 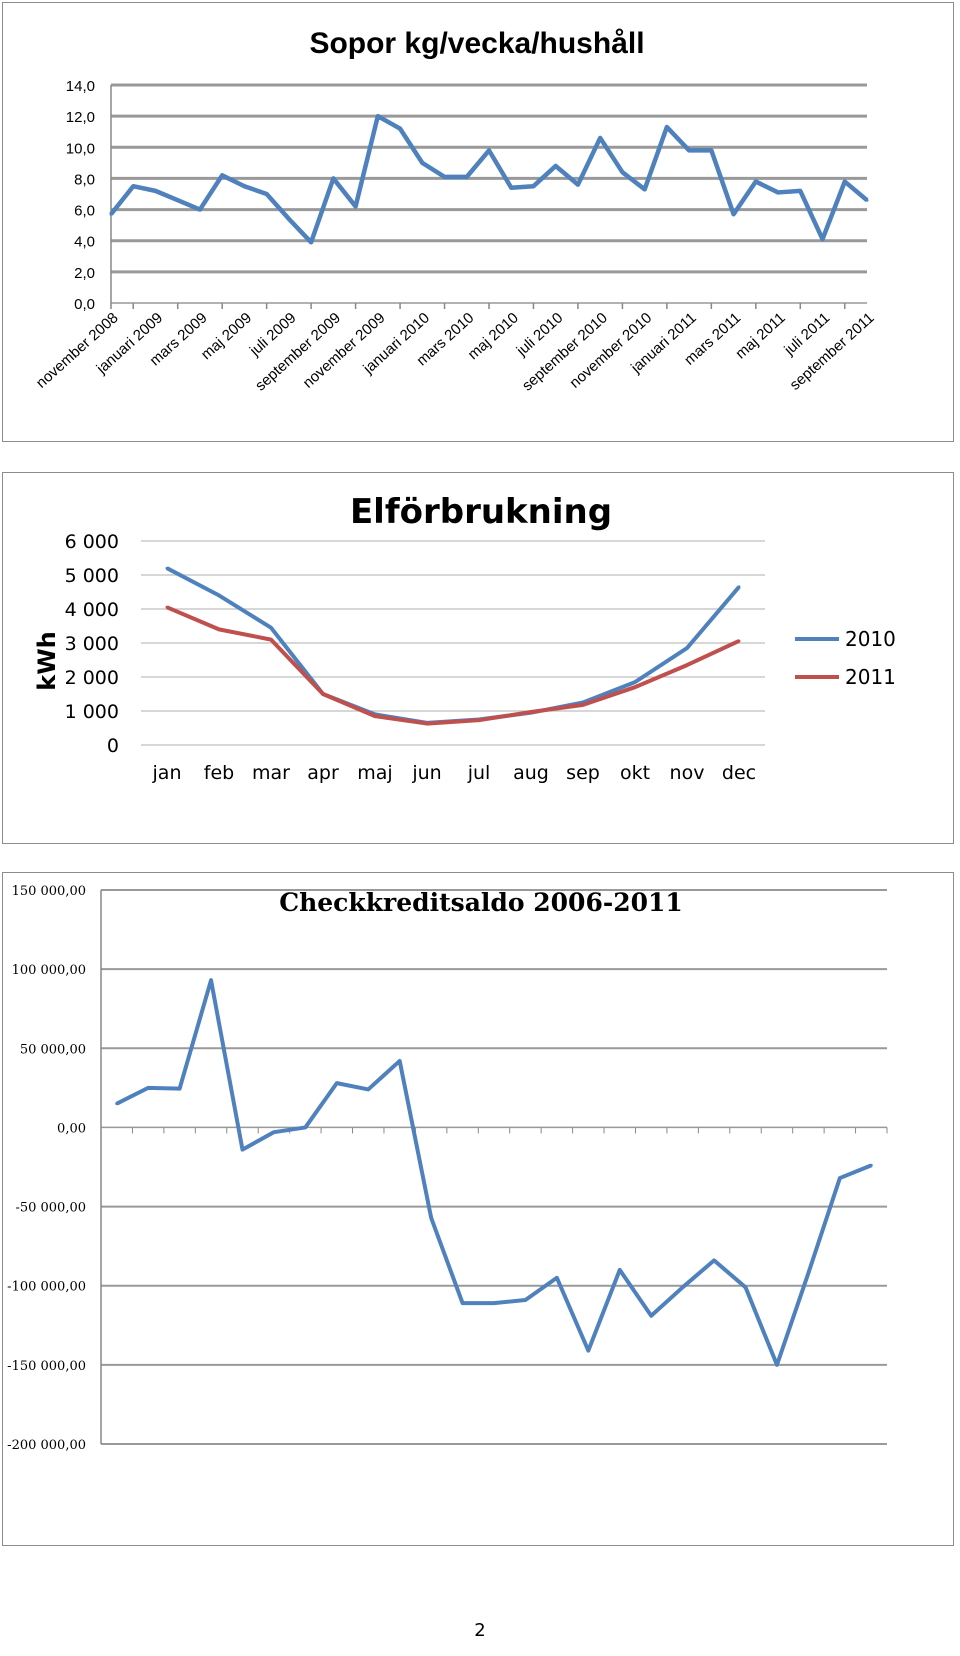 What do you see at coordinates (92, 712) in the screenshot?
I see `y-tick-label: 1 000` at bounding box center [92, 712].